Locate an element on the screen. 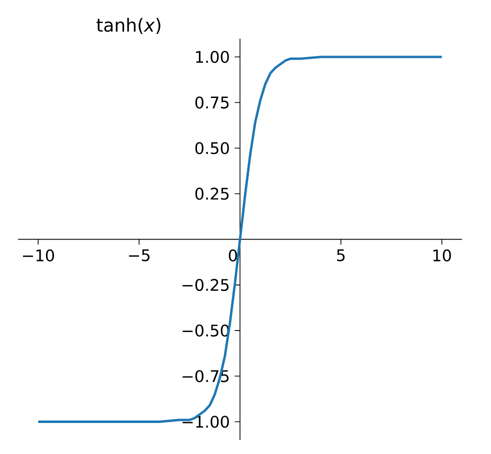 The height and width of the screenshot is (454, 491). y-tick-label: 0.75 is located at coordinates (212, 102).